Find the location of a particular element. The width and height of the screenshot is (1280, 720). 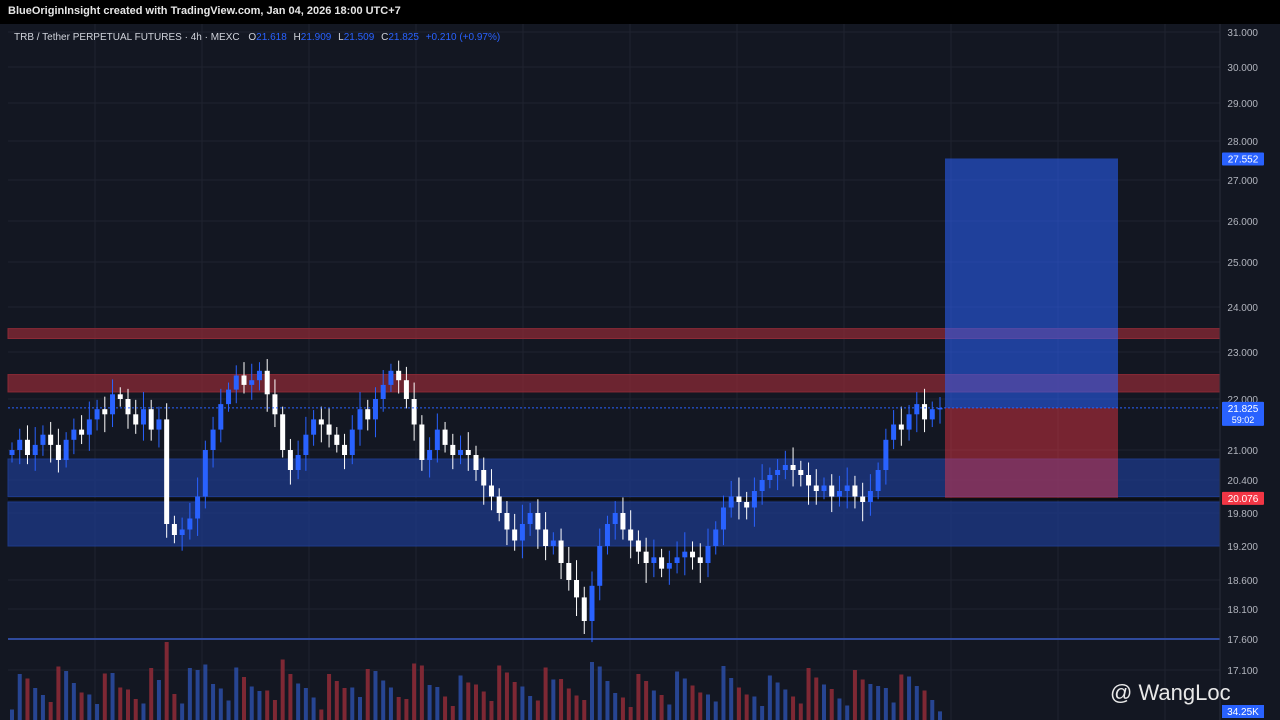

price-label: 20.076 is located at coordinates (1243, 499).